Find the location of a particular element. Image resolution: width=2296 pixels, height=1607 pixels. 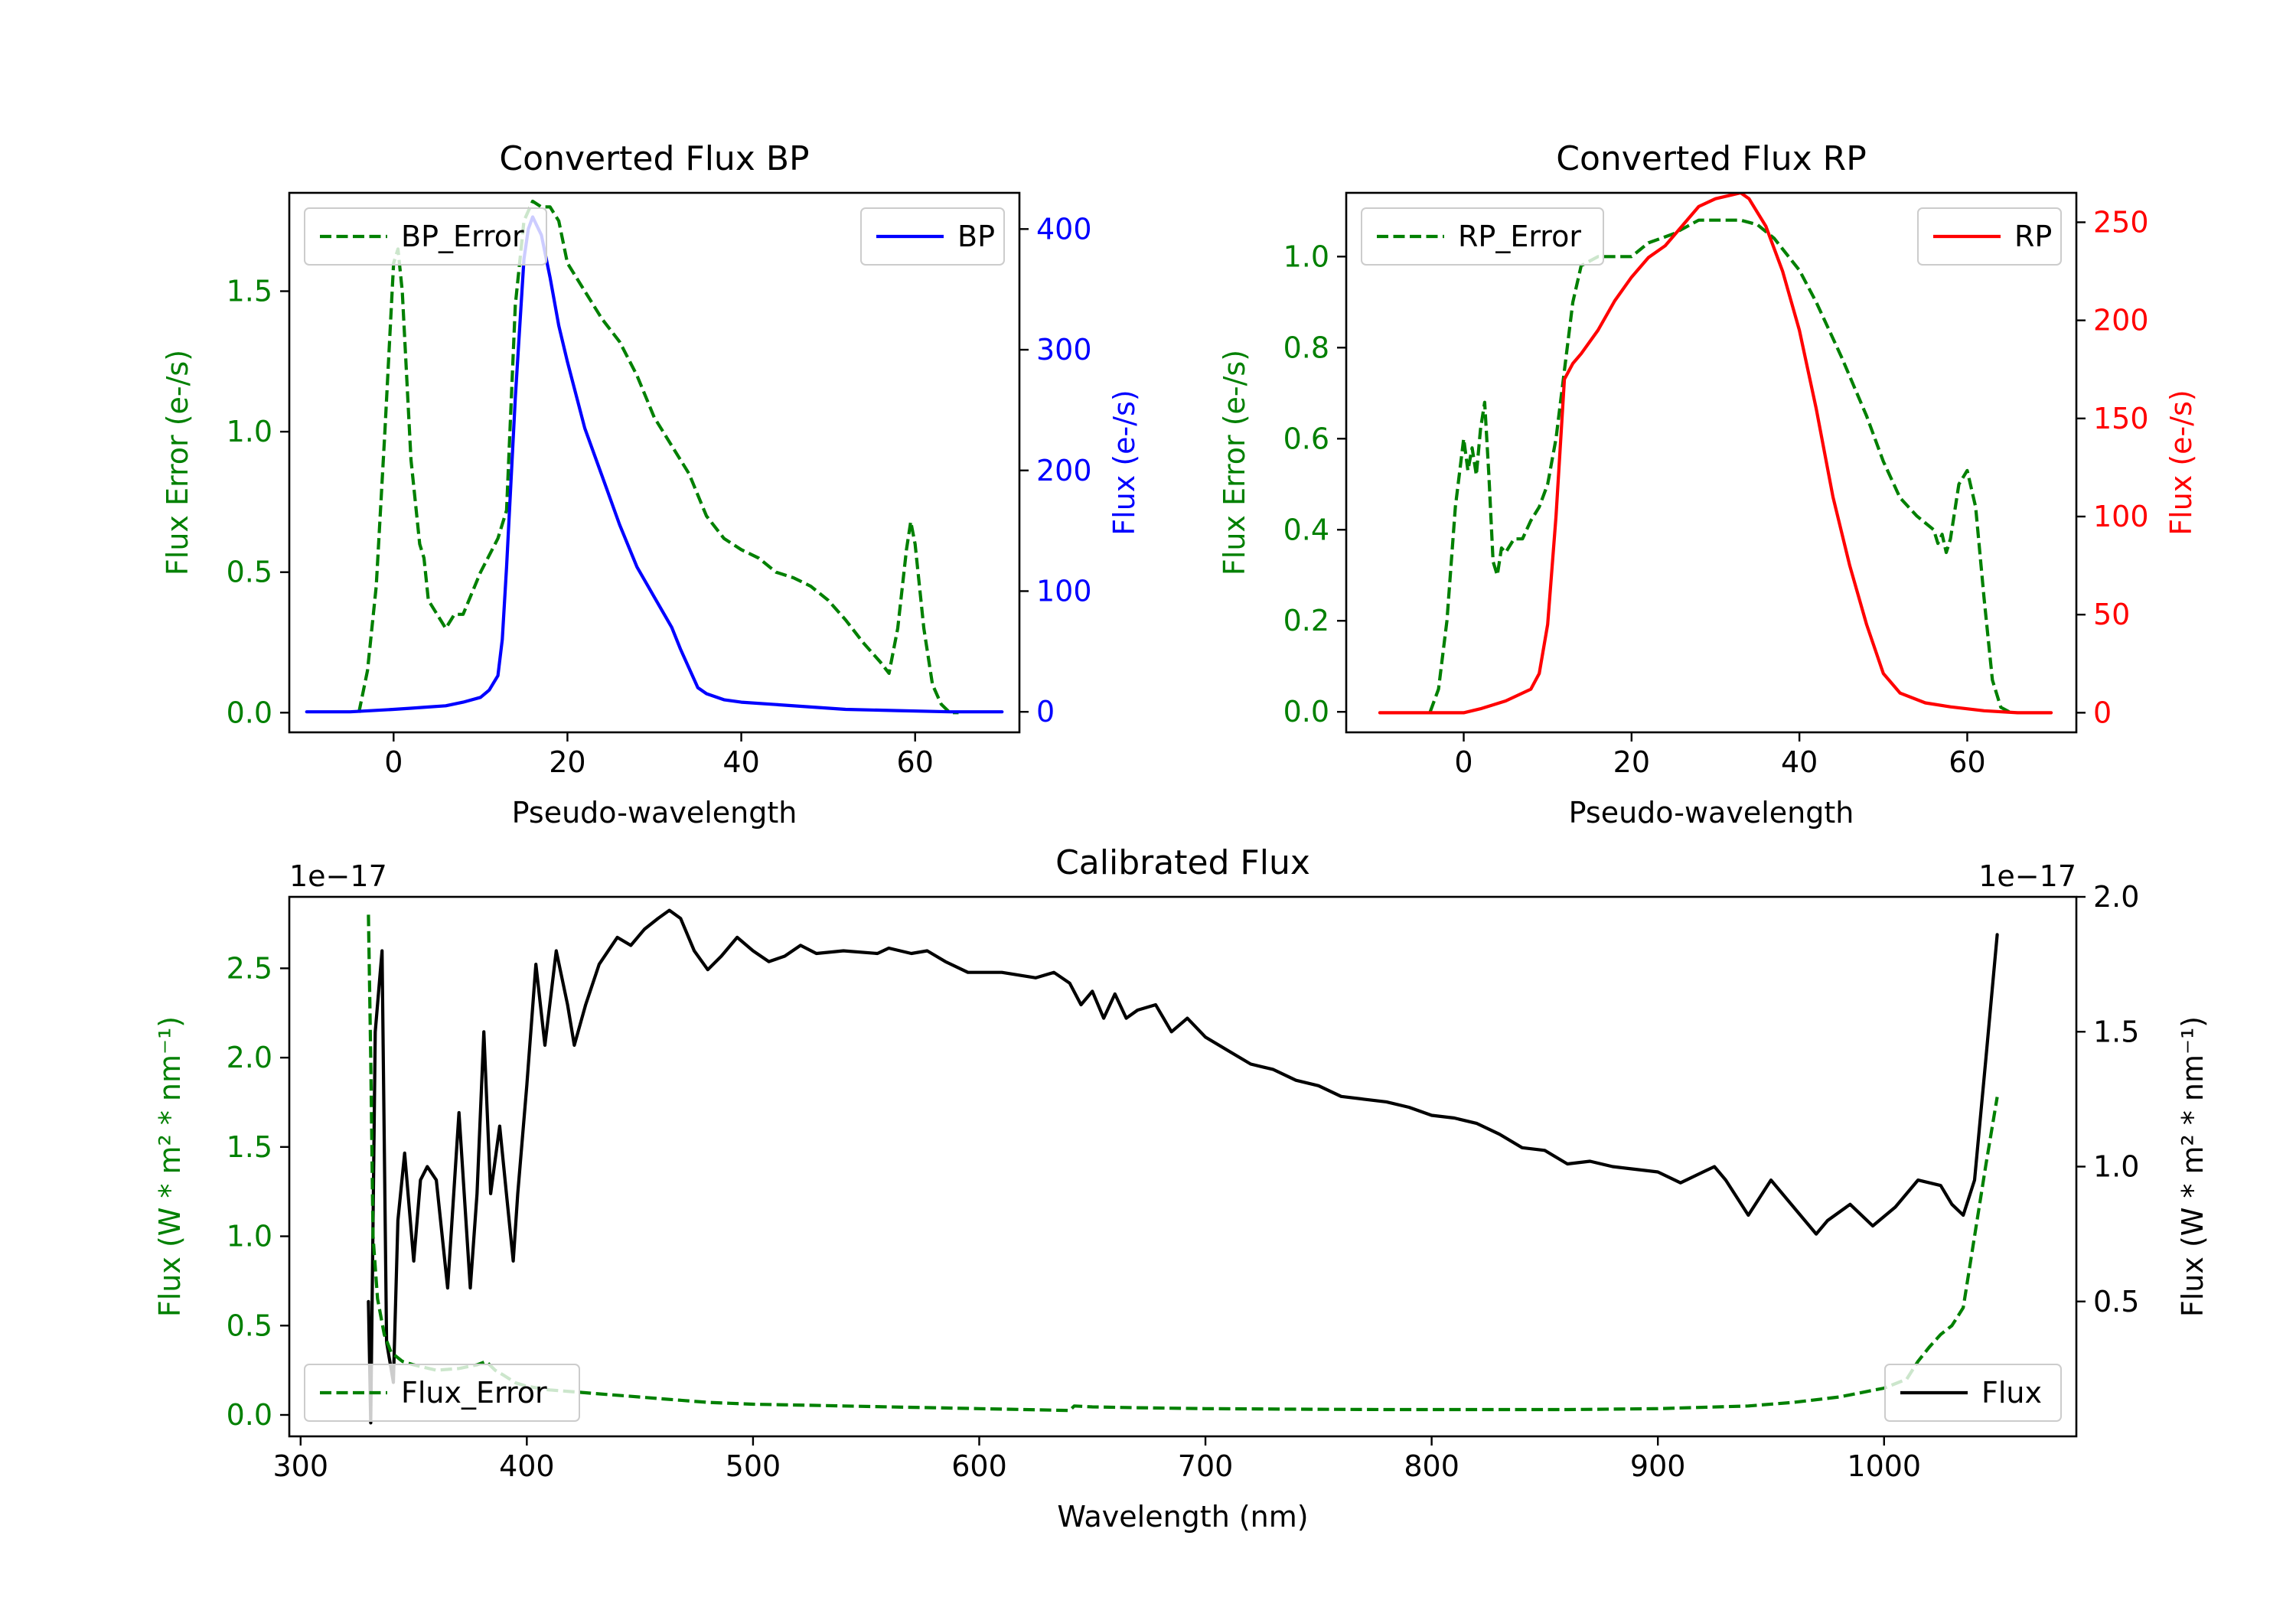

y-left-tick-label: 0.4 is located at coordinates (1306, 529).